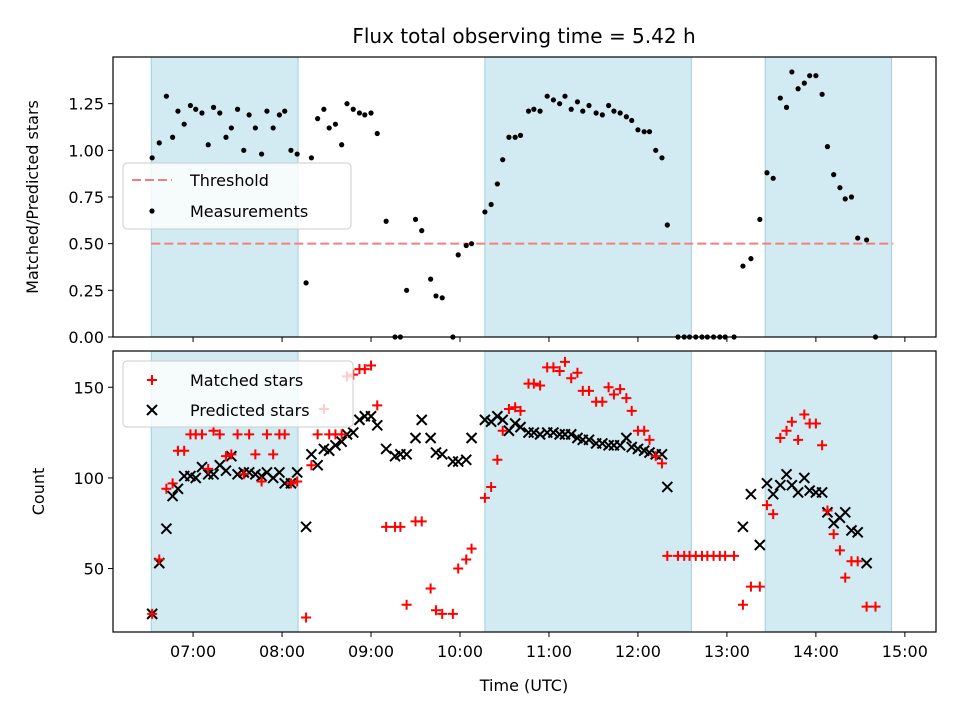 The image size is (960, 720). I want to click on y-tick-label: 1.25, so click(86, 104).